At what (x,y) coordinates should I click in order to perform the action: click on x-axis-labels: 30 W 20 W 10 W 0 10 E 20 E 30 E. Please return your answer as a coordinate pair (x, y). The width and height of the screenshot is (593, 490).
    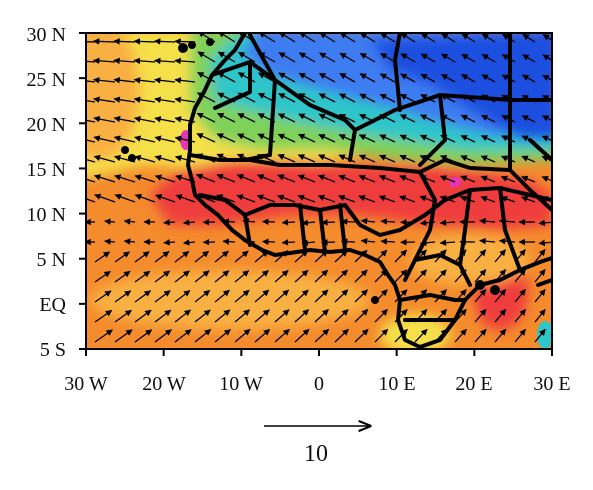
    Looking at the image, I should click on (317, 384).